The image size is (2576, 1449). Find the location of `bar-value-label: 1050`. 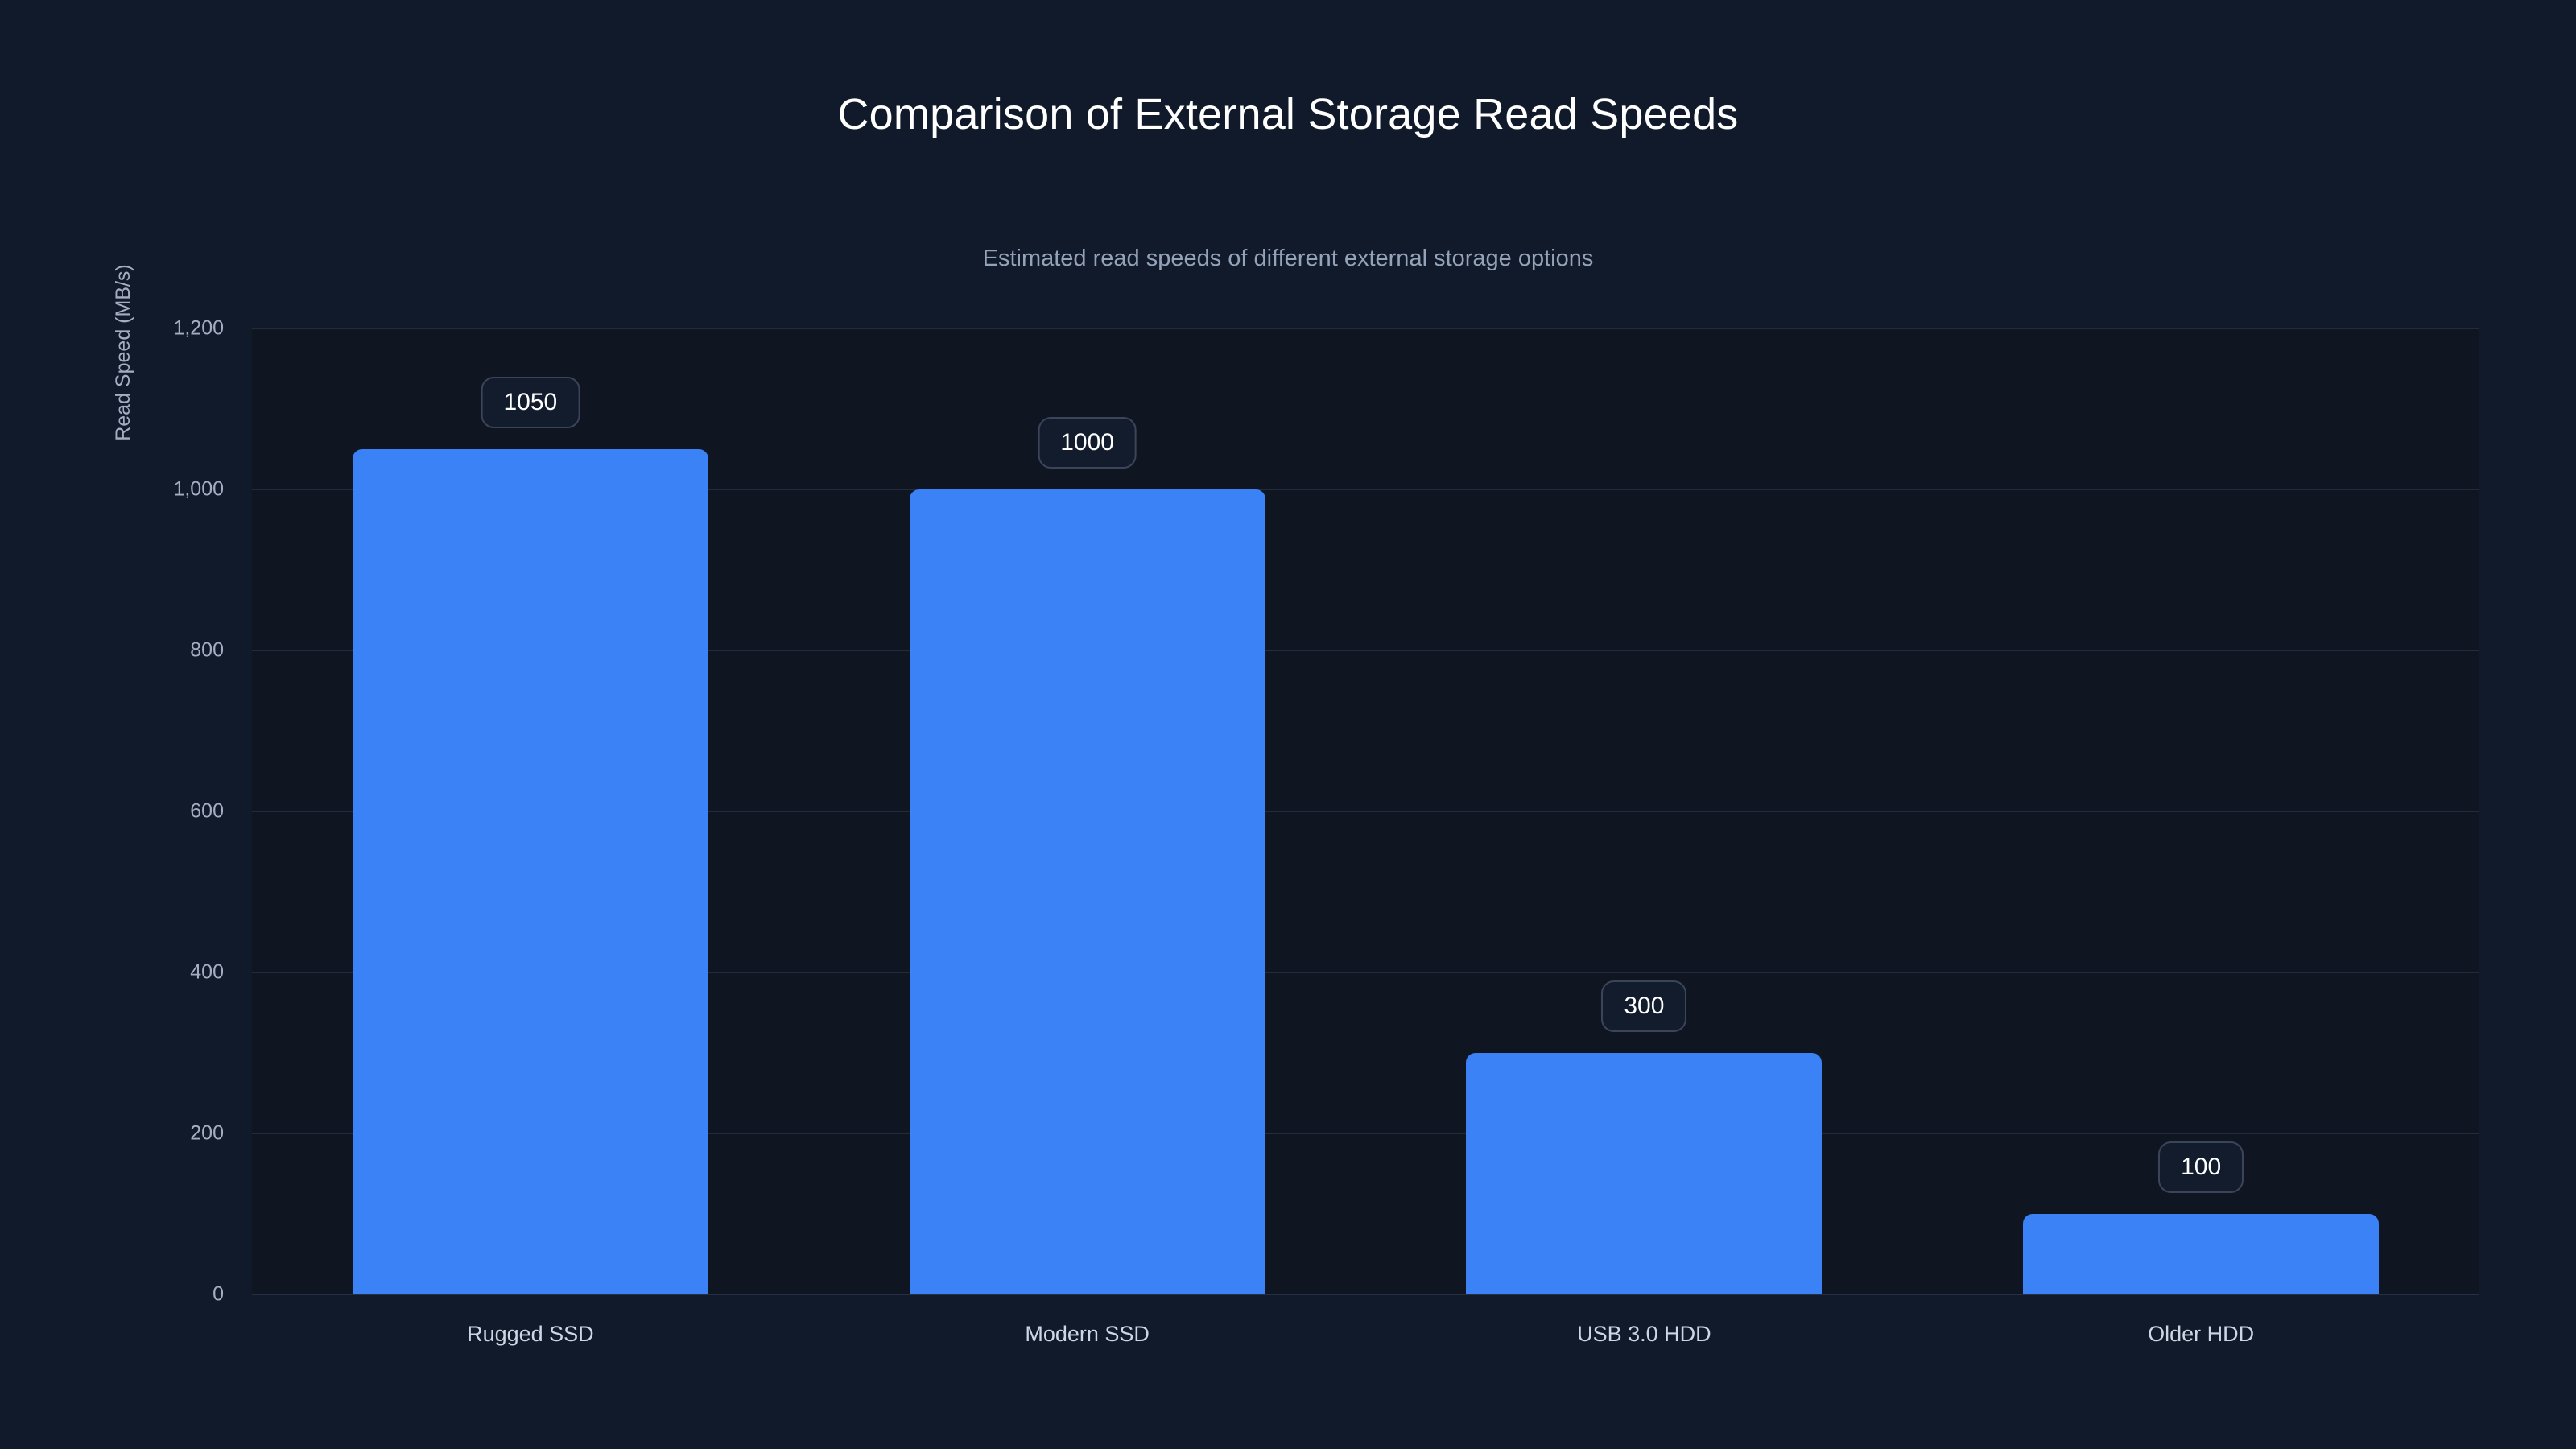

bar-value-label: 1050 is located at coordinates (530, 402).